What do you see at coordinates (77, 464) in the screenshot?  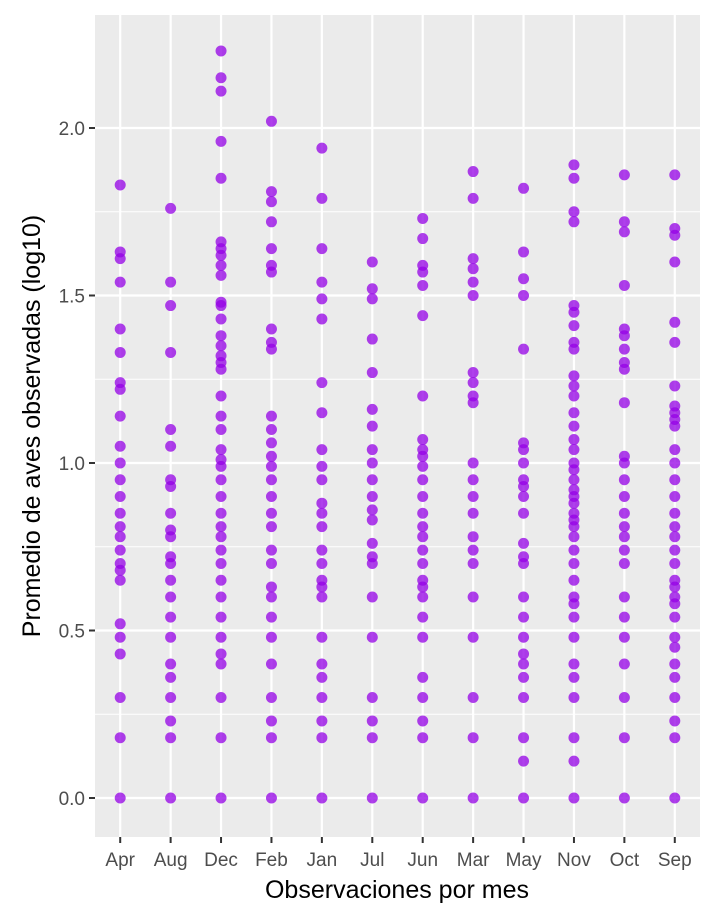 I see `y-axis-ticks: 0.0 0.5 1.0 1.5 2.0` at bounding box center [77, 464].